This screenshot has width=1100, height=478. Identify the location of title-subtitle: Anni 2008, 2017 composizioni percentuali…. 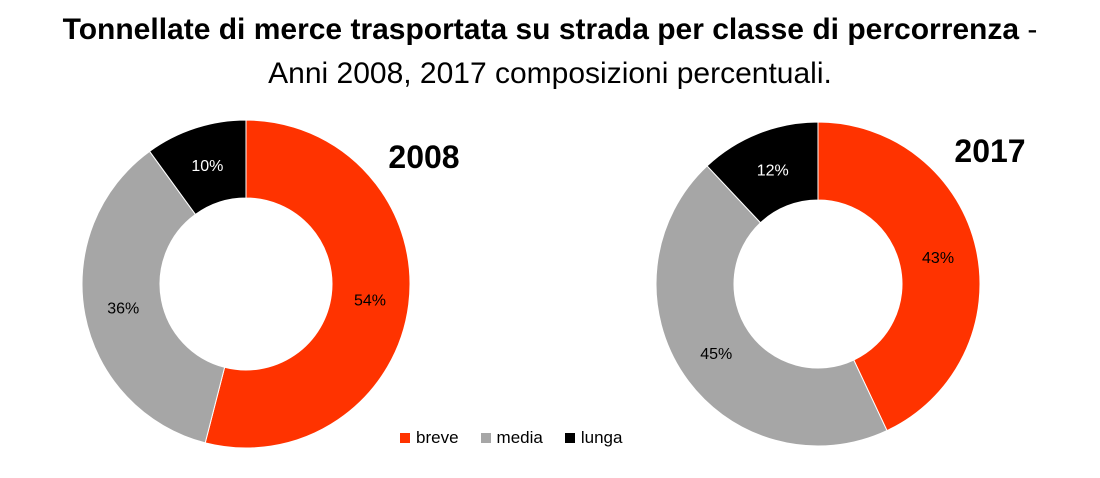
(550, 73).